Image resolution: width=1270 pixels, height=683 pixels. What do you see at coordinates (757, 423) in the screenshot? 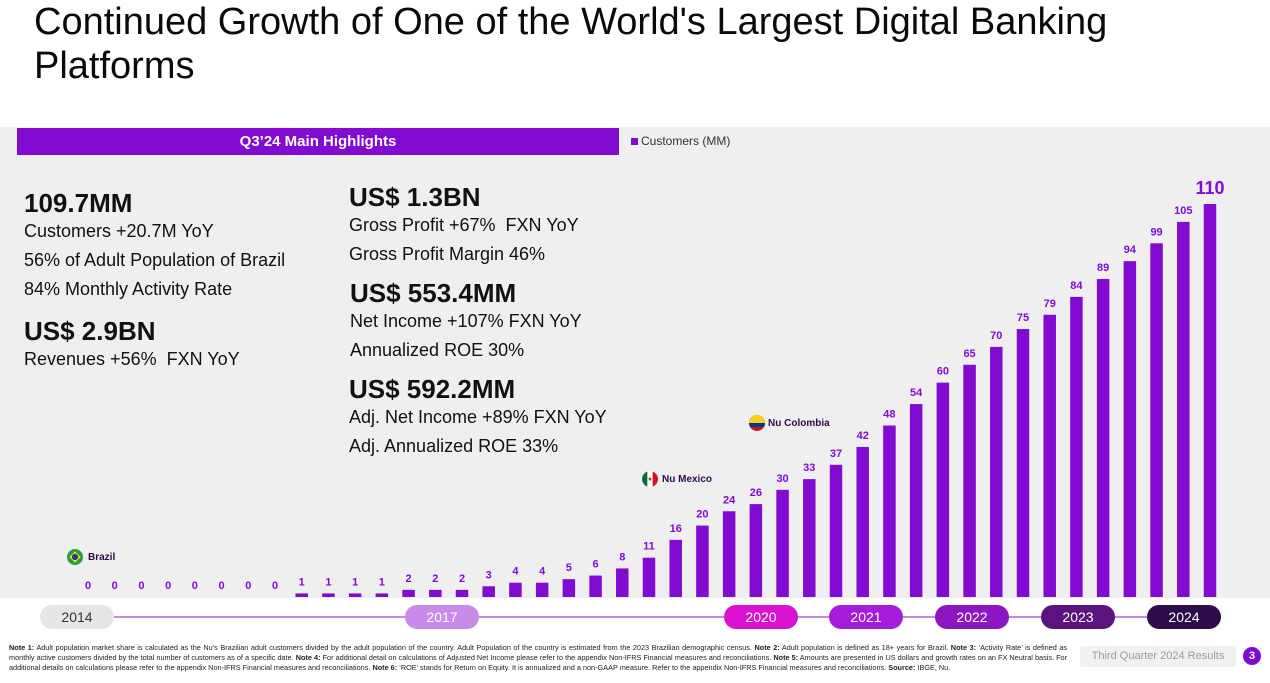
I see `colombia-flag-icon` at bounding box center [757, 423].